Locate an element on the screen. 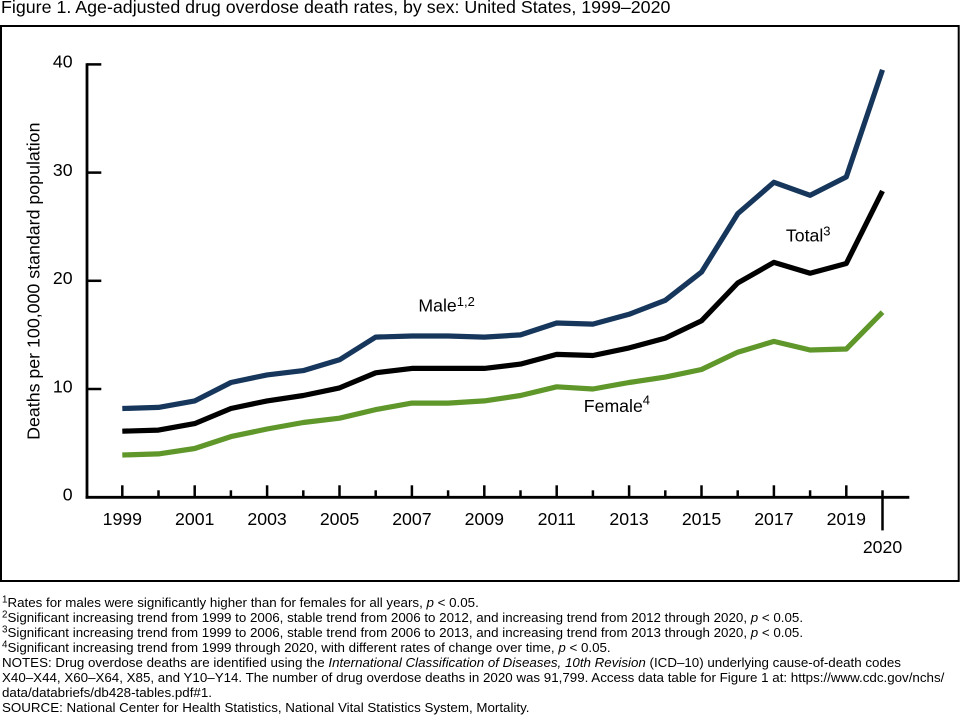  svg-text: 2009 is located at coordinates (484, 519).